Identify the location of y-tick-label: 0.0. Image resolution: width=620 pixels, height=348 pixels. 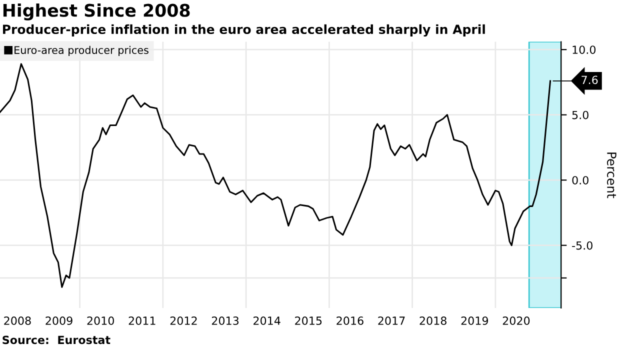
(580, 180).